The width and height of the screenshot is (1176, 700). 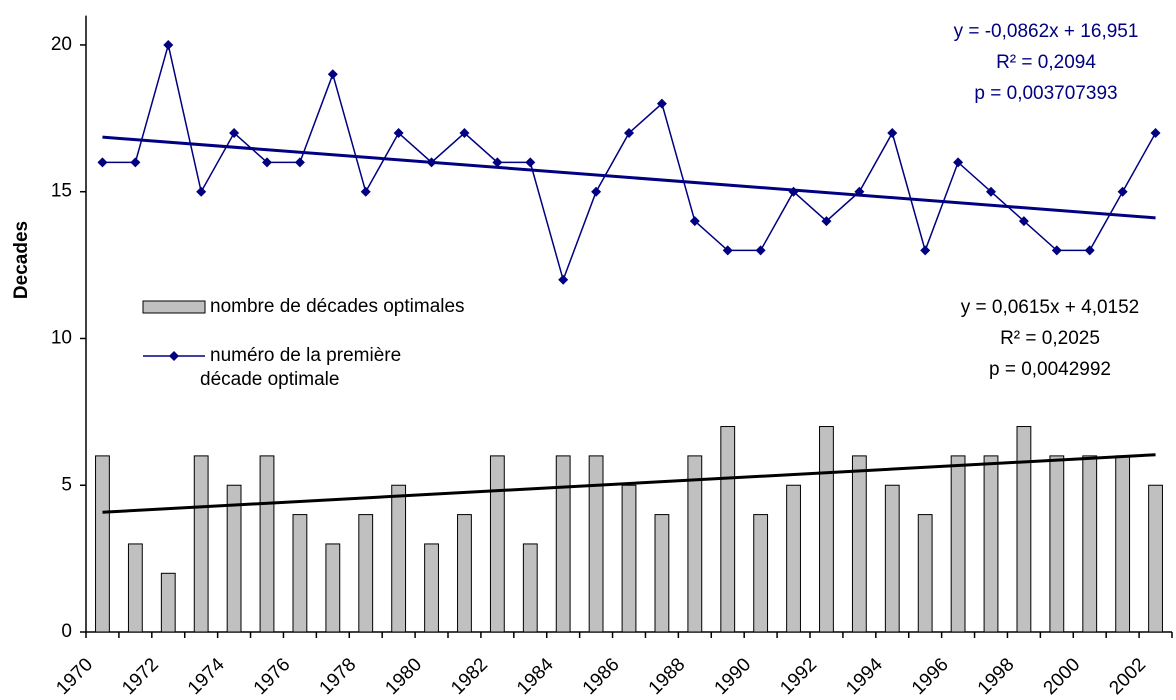 What do you see at coordinates (403, 676) in the screenshot?
I see `x-tick-label: 1980` at bounding box center [403, 676].